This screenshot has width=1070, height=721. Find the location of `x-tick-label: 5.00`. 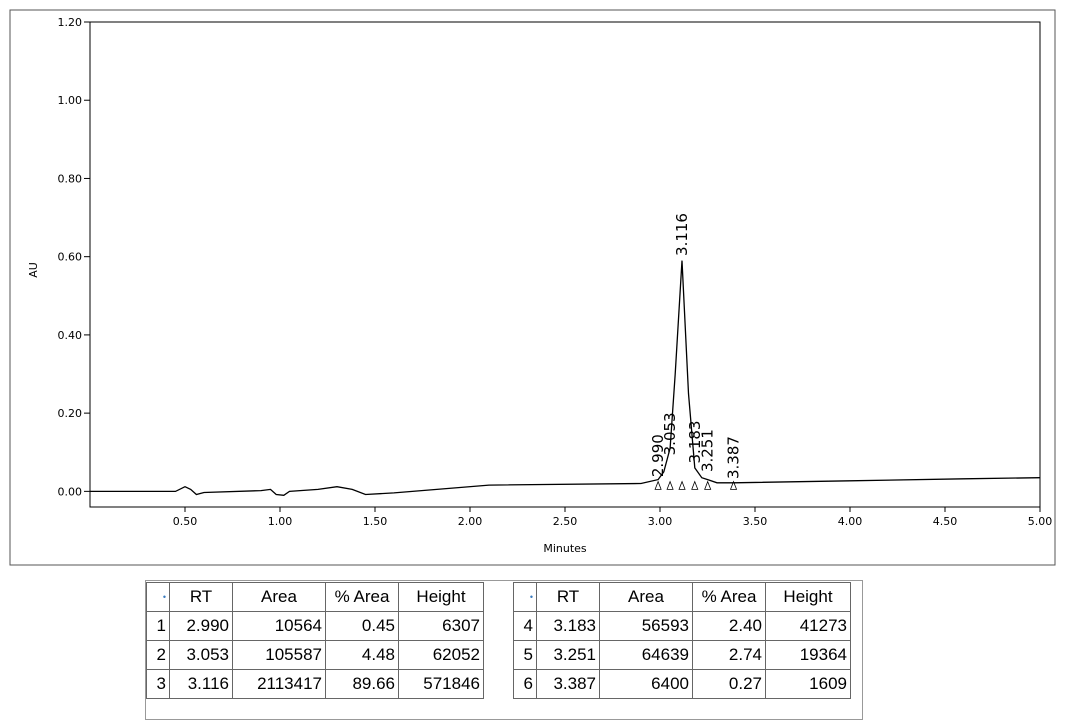

x-tick-label: 5.00 is located at coordinates (1040, 521).